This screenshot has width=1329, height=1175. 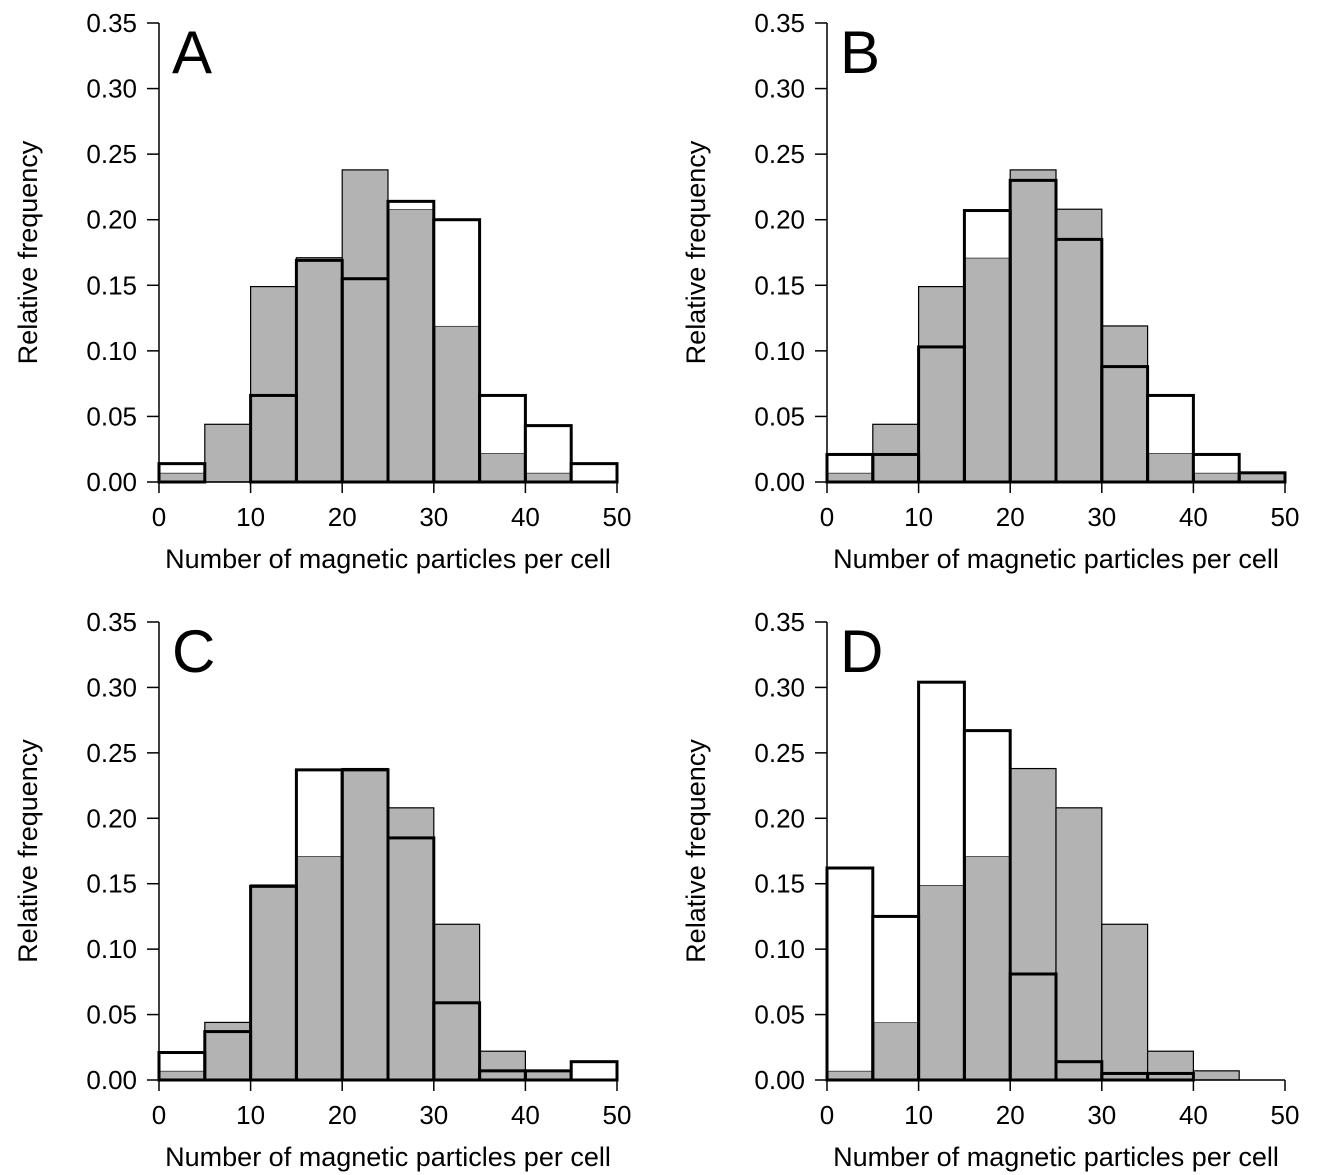 What do you see at coordinates (192, 52) in the screenshot?
I see `panel-label: A` at bounding box center [192, 52].